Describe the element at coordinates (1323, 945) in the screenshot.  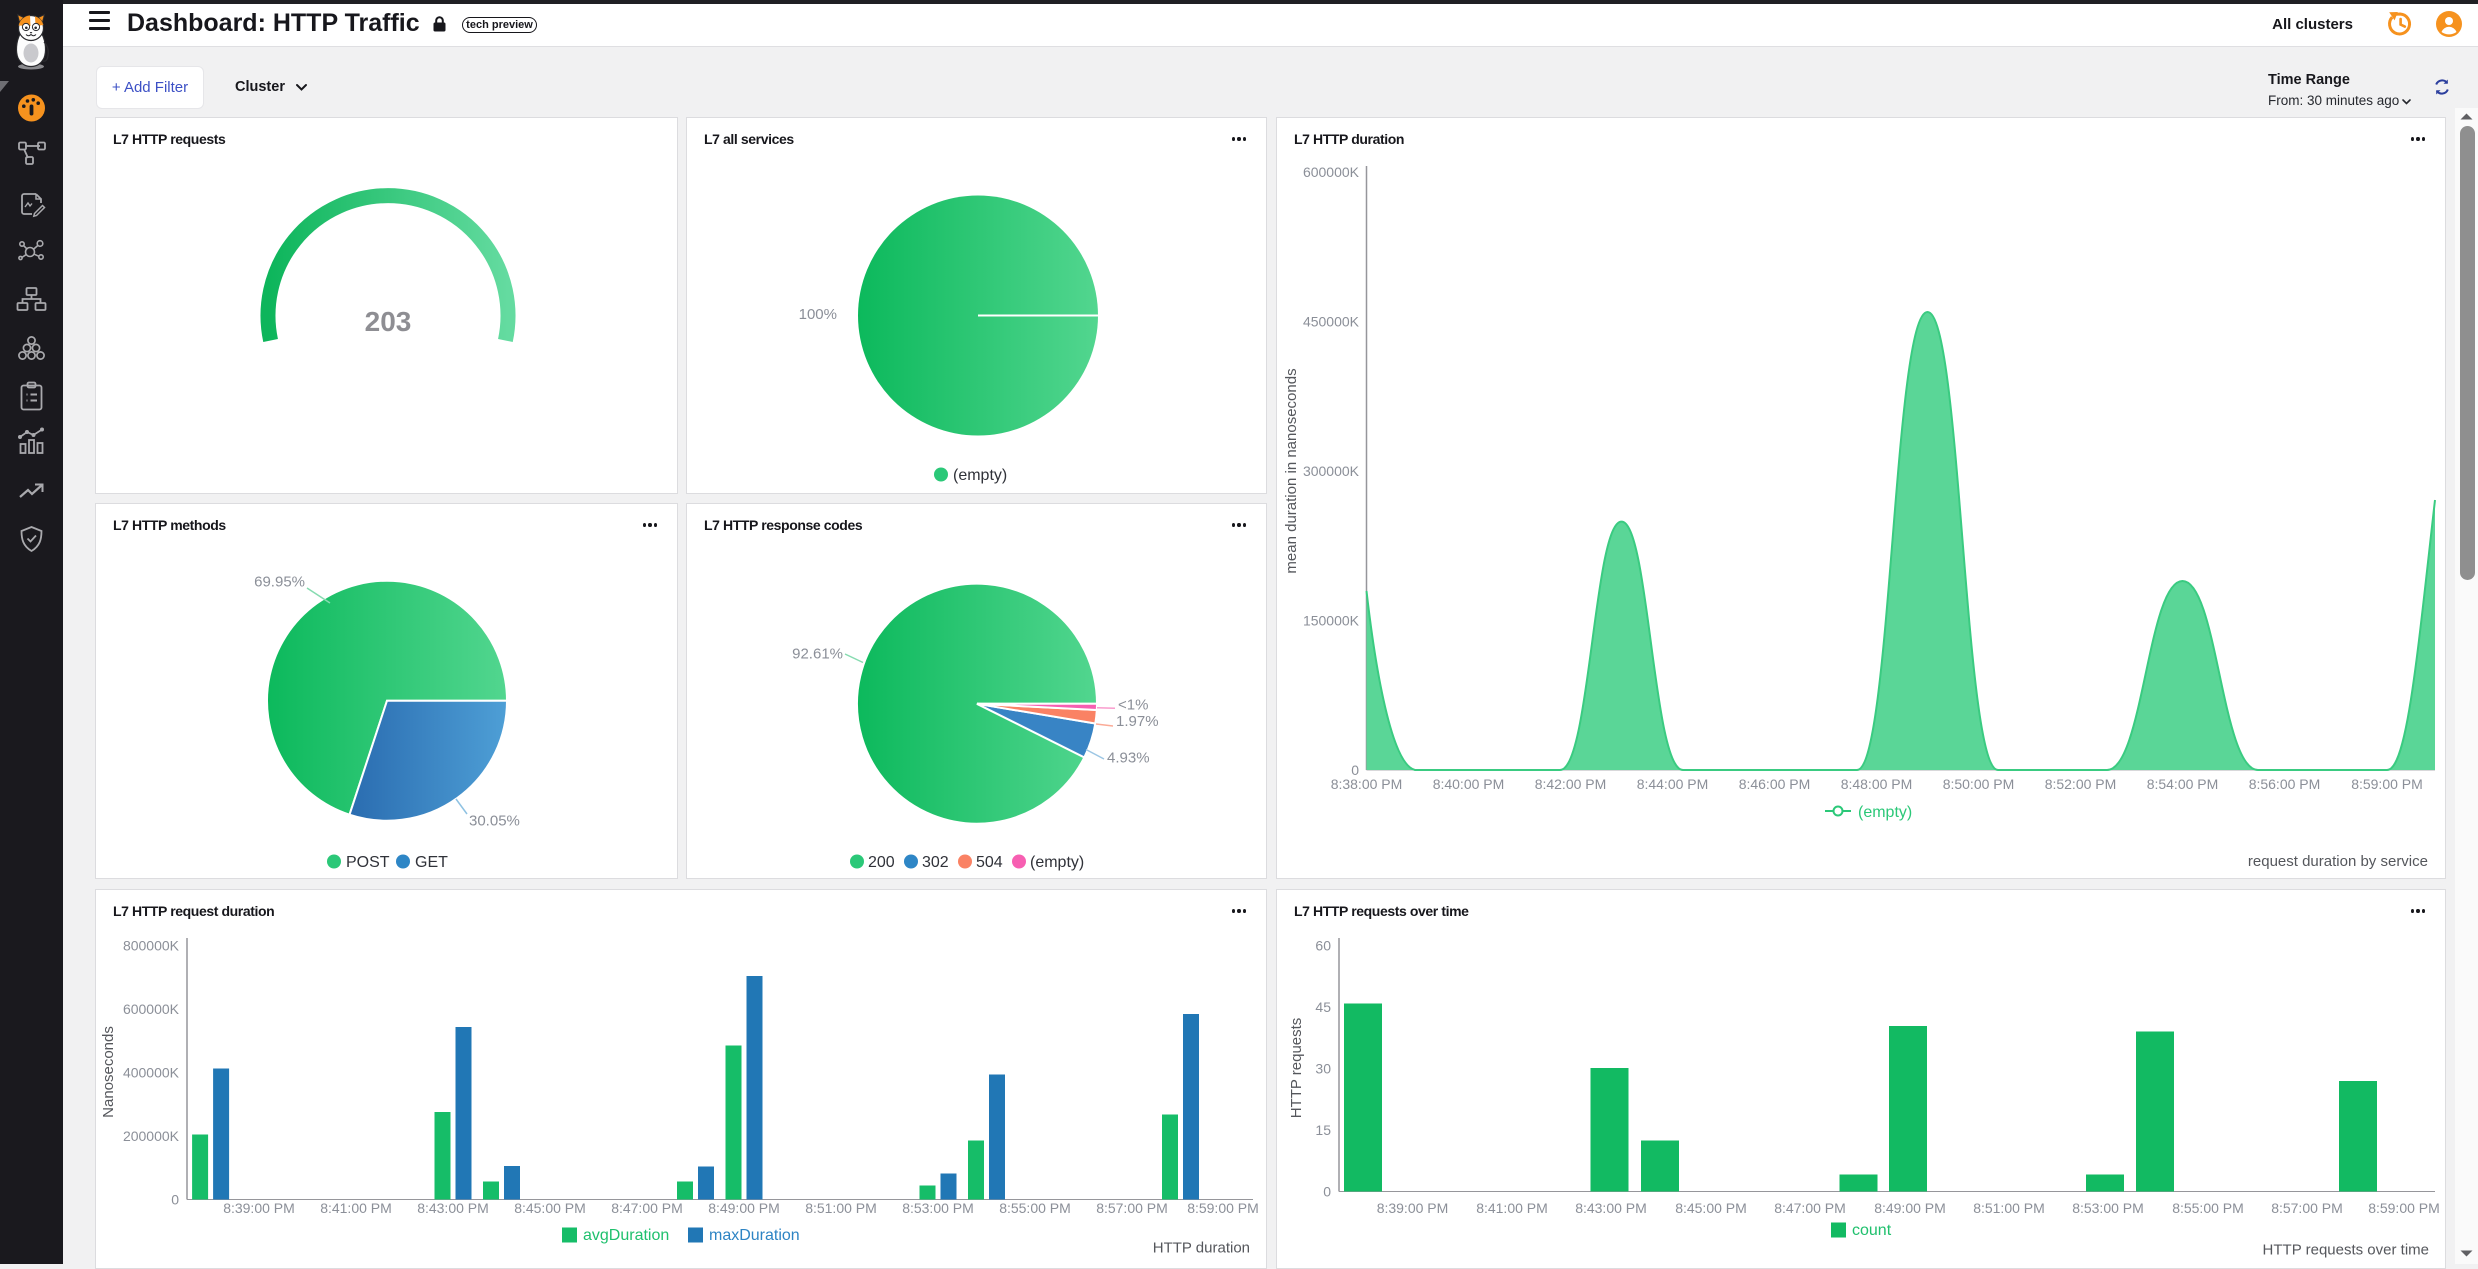
I see `svg-text: 60` at that location.